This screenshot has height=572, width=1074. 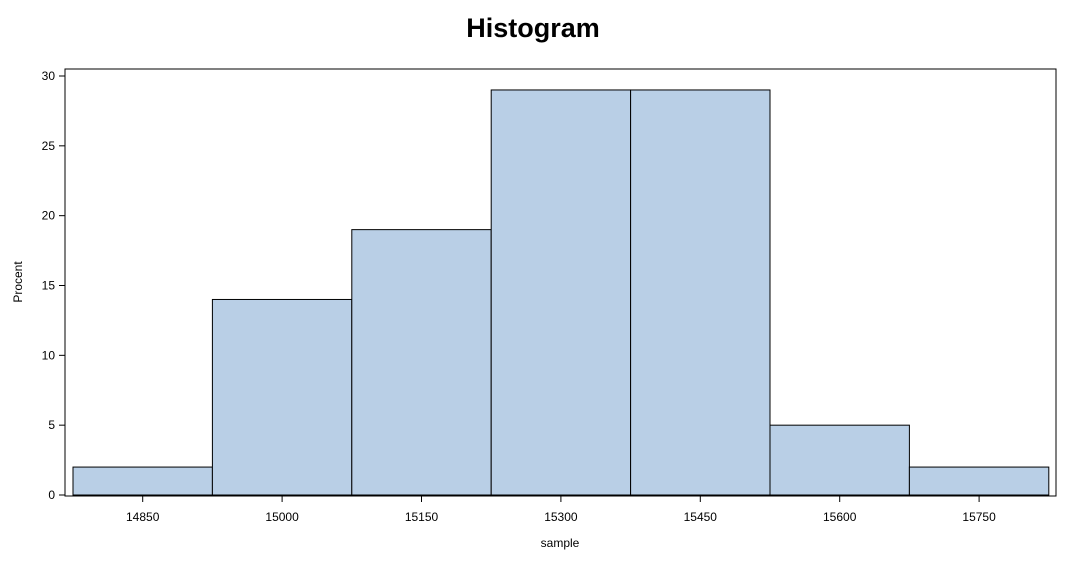 What do you see at coordinates (49, 76) in the screenshot?
I see `y-tick-label: 30` at bounding box center [49, 76].